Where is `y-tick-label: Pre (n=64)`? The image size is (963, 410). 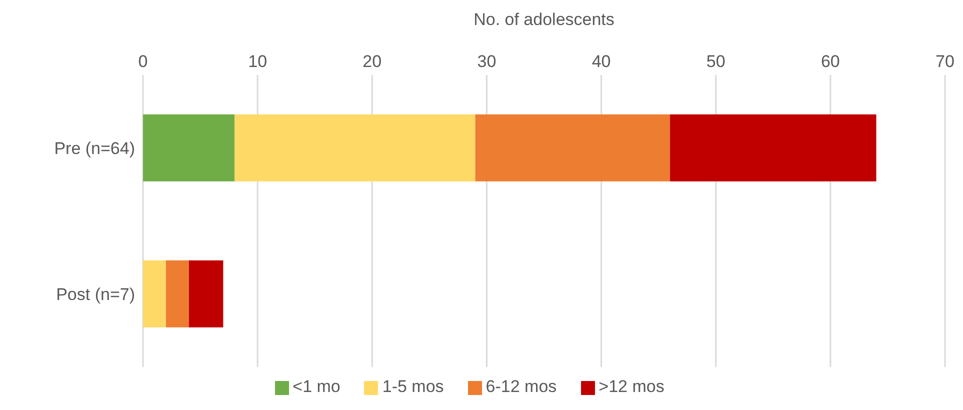
y-tick-label: Pre (n=64) is located at coordinates (94, 148).